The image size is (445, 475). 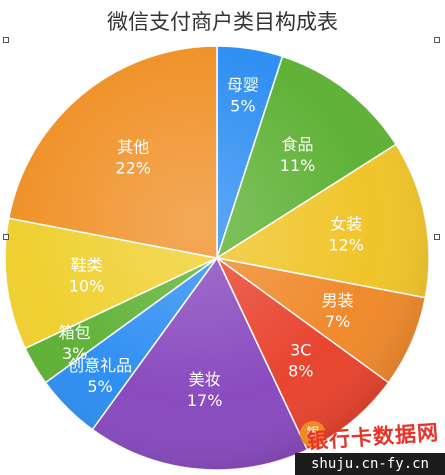 What do you see at coordinates (205, 379) in the screenshot?
I see `slice-label: 美妆` at bounding box center [205, 379].